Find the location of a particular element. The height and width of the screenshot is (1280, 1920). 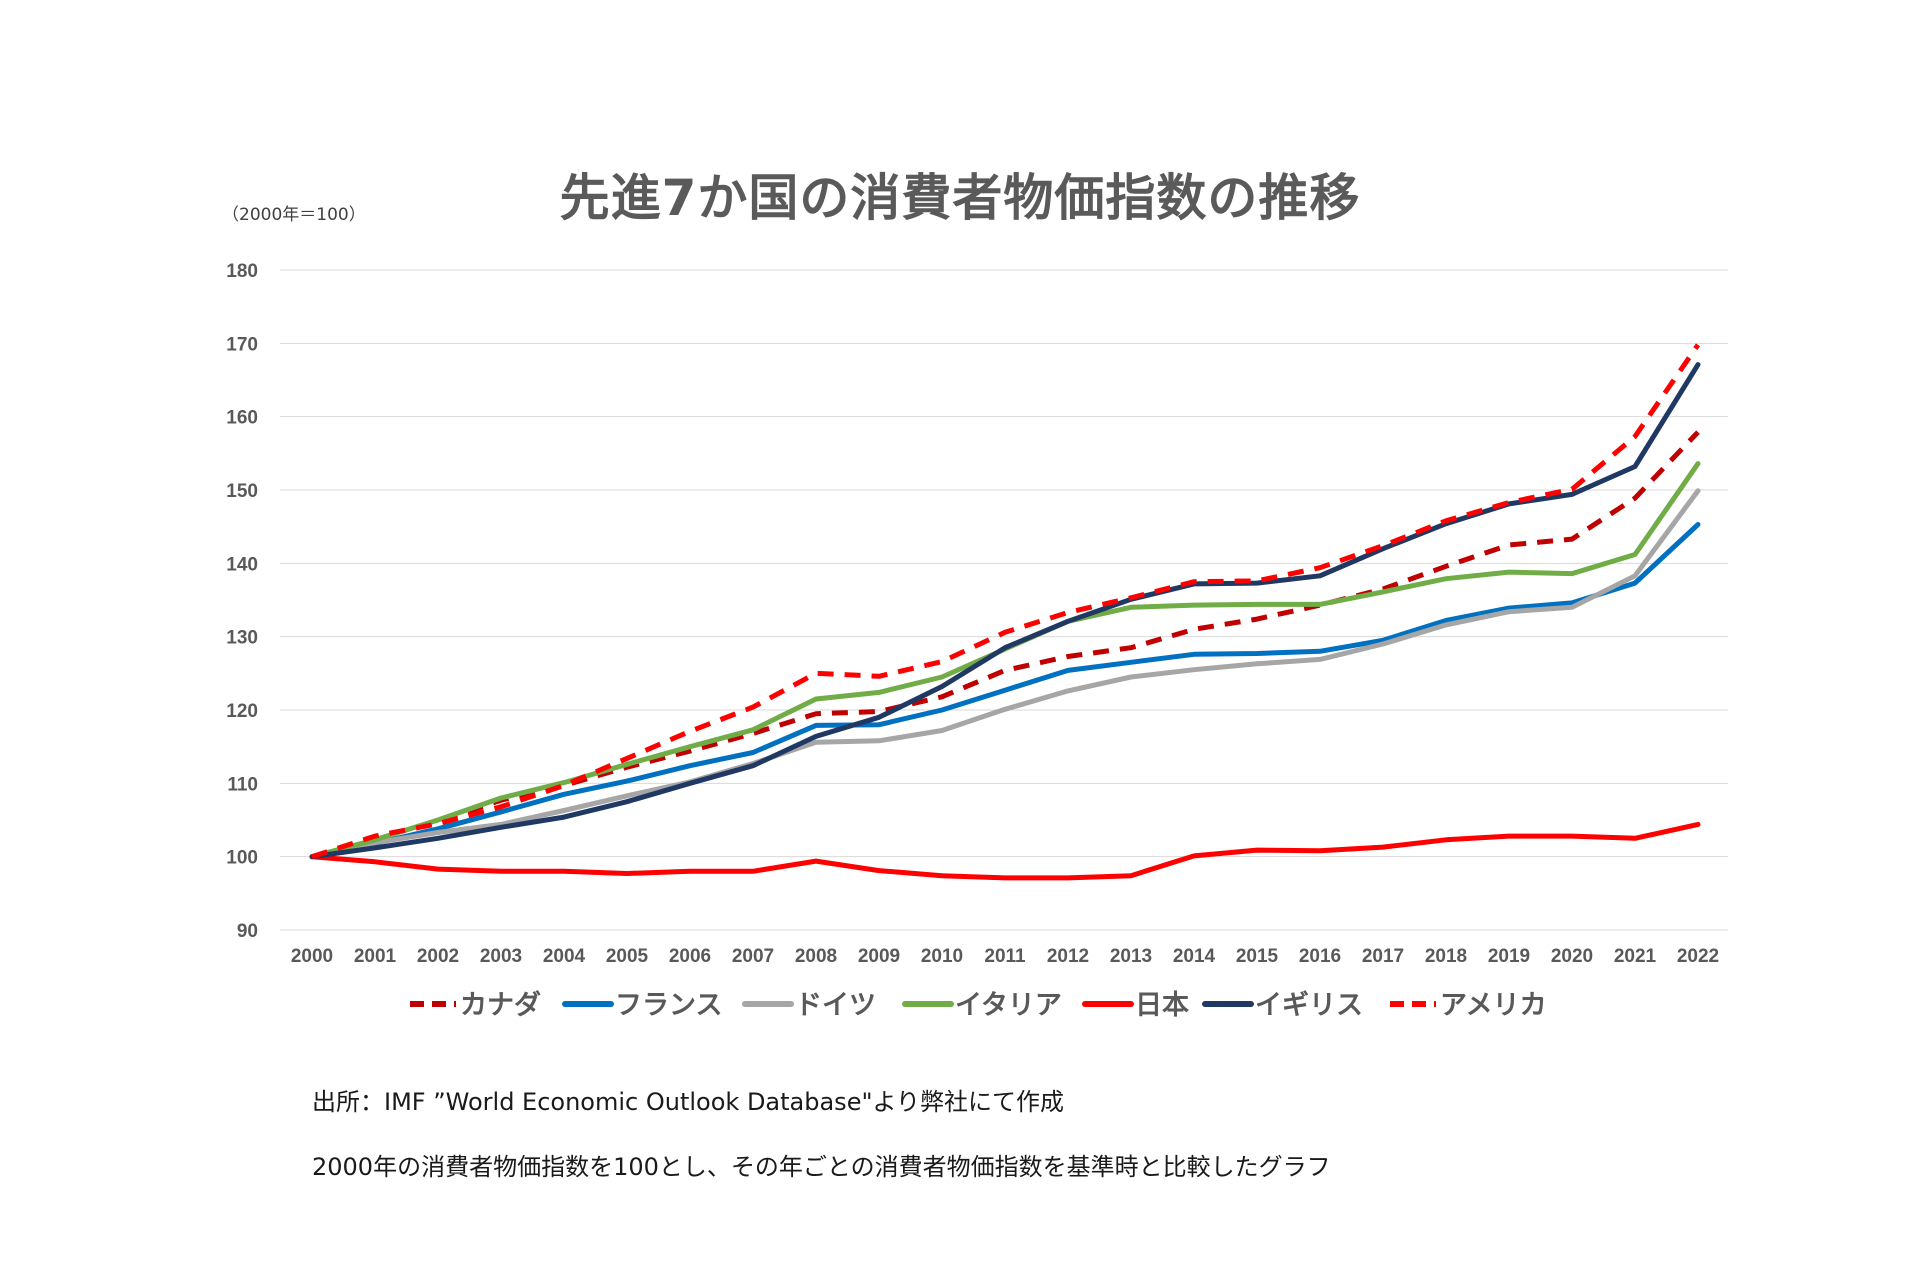

x-tick-label: 2005 is located at coordinates (627, 956).